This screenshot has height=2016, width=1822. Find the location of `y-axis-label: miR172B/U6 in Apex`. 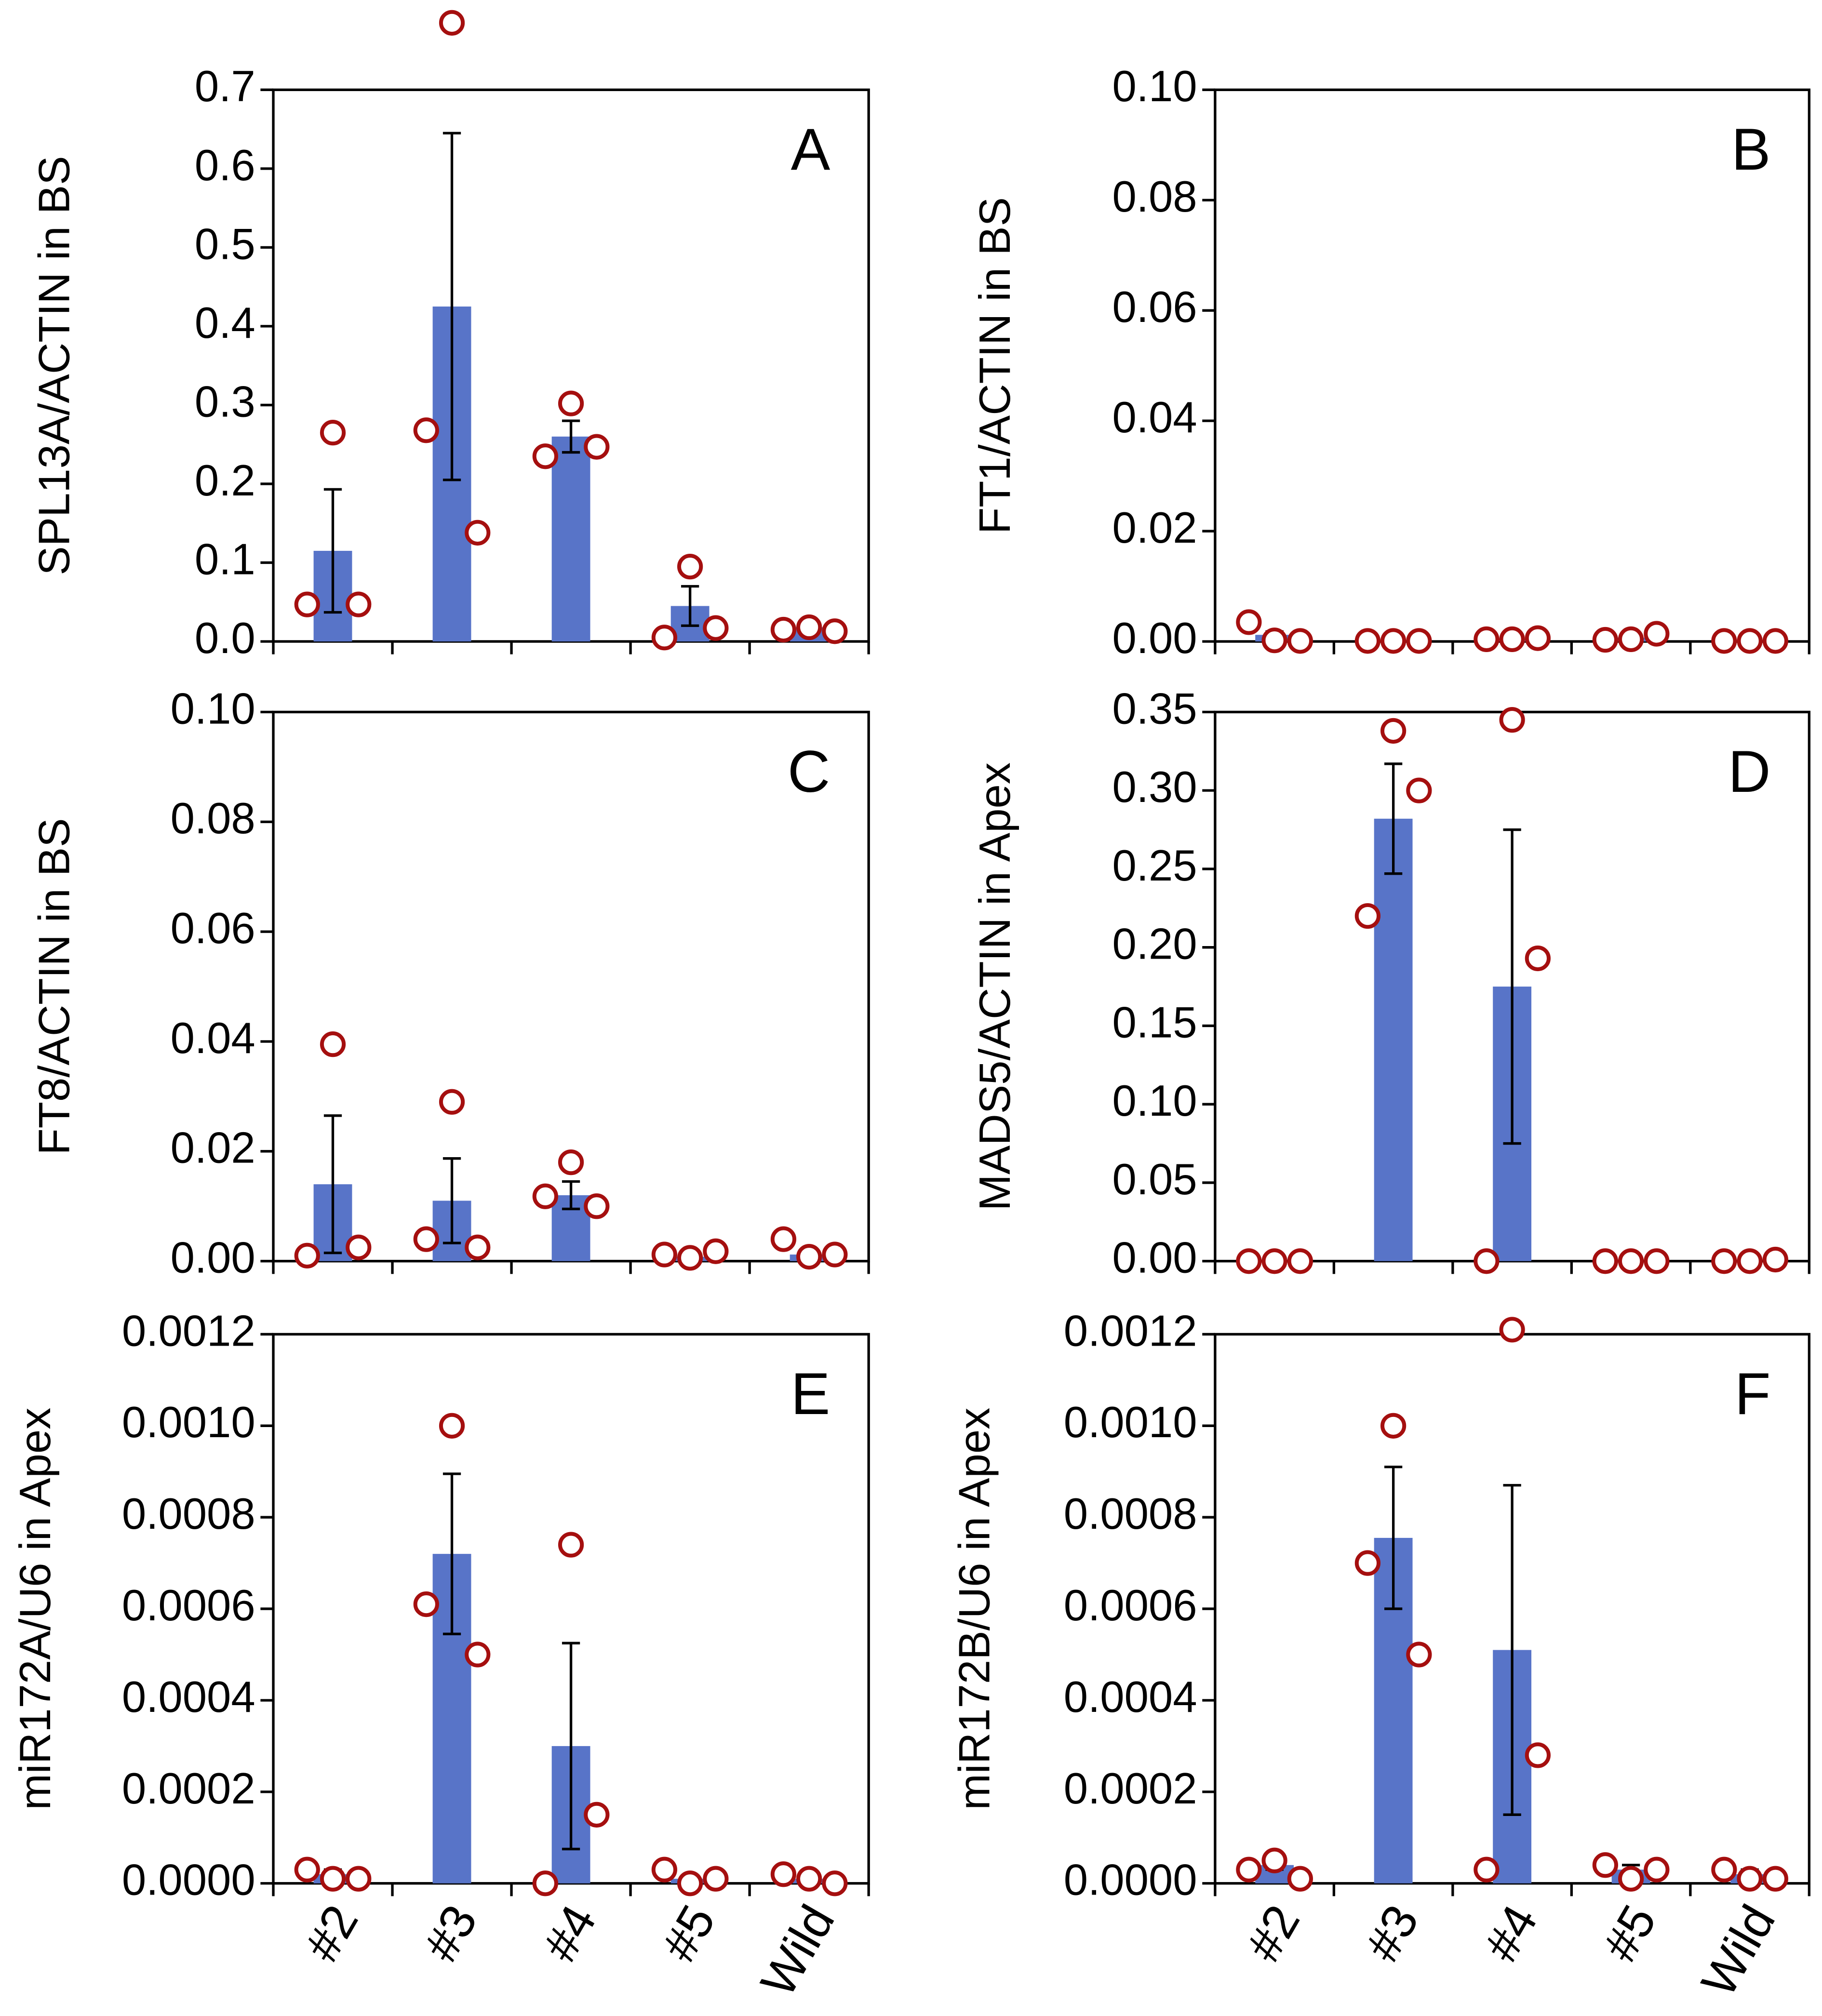

y-axis-label: miR172B/U6 in Apex is located at coordinates (975, 1609).